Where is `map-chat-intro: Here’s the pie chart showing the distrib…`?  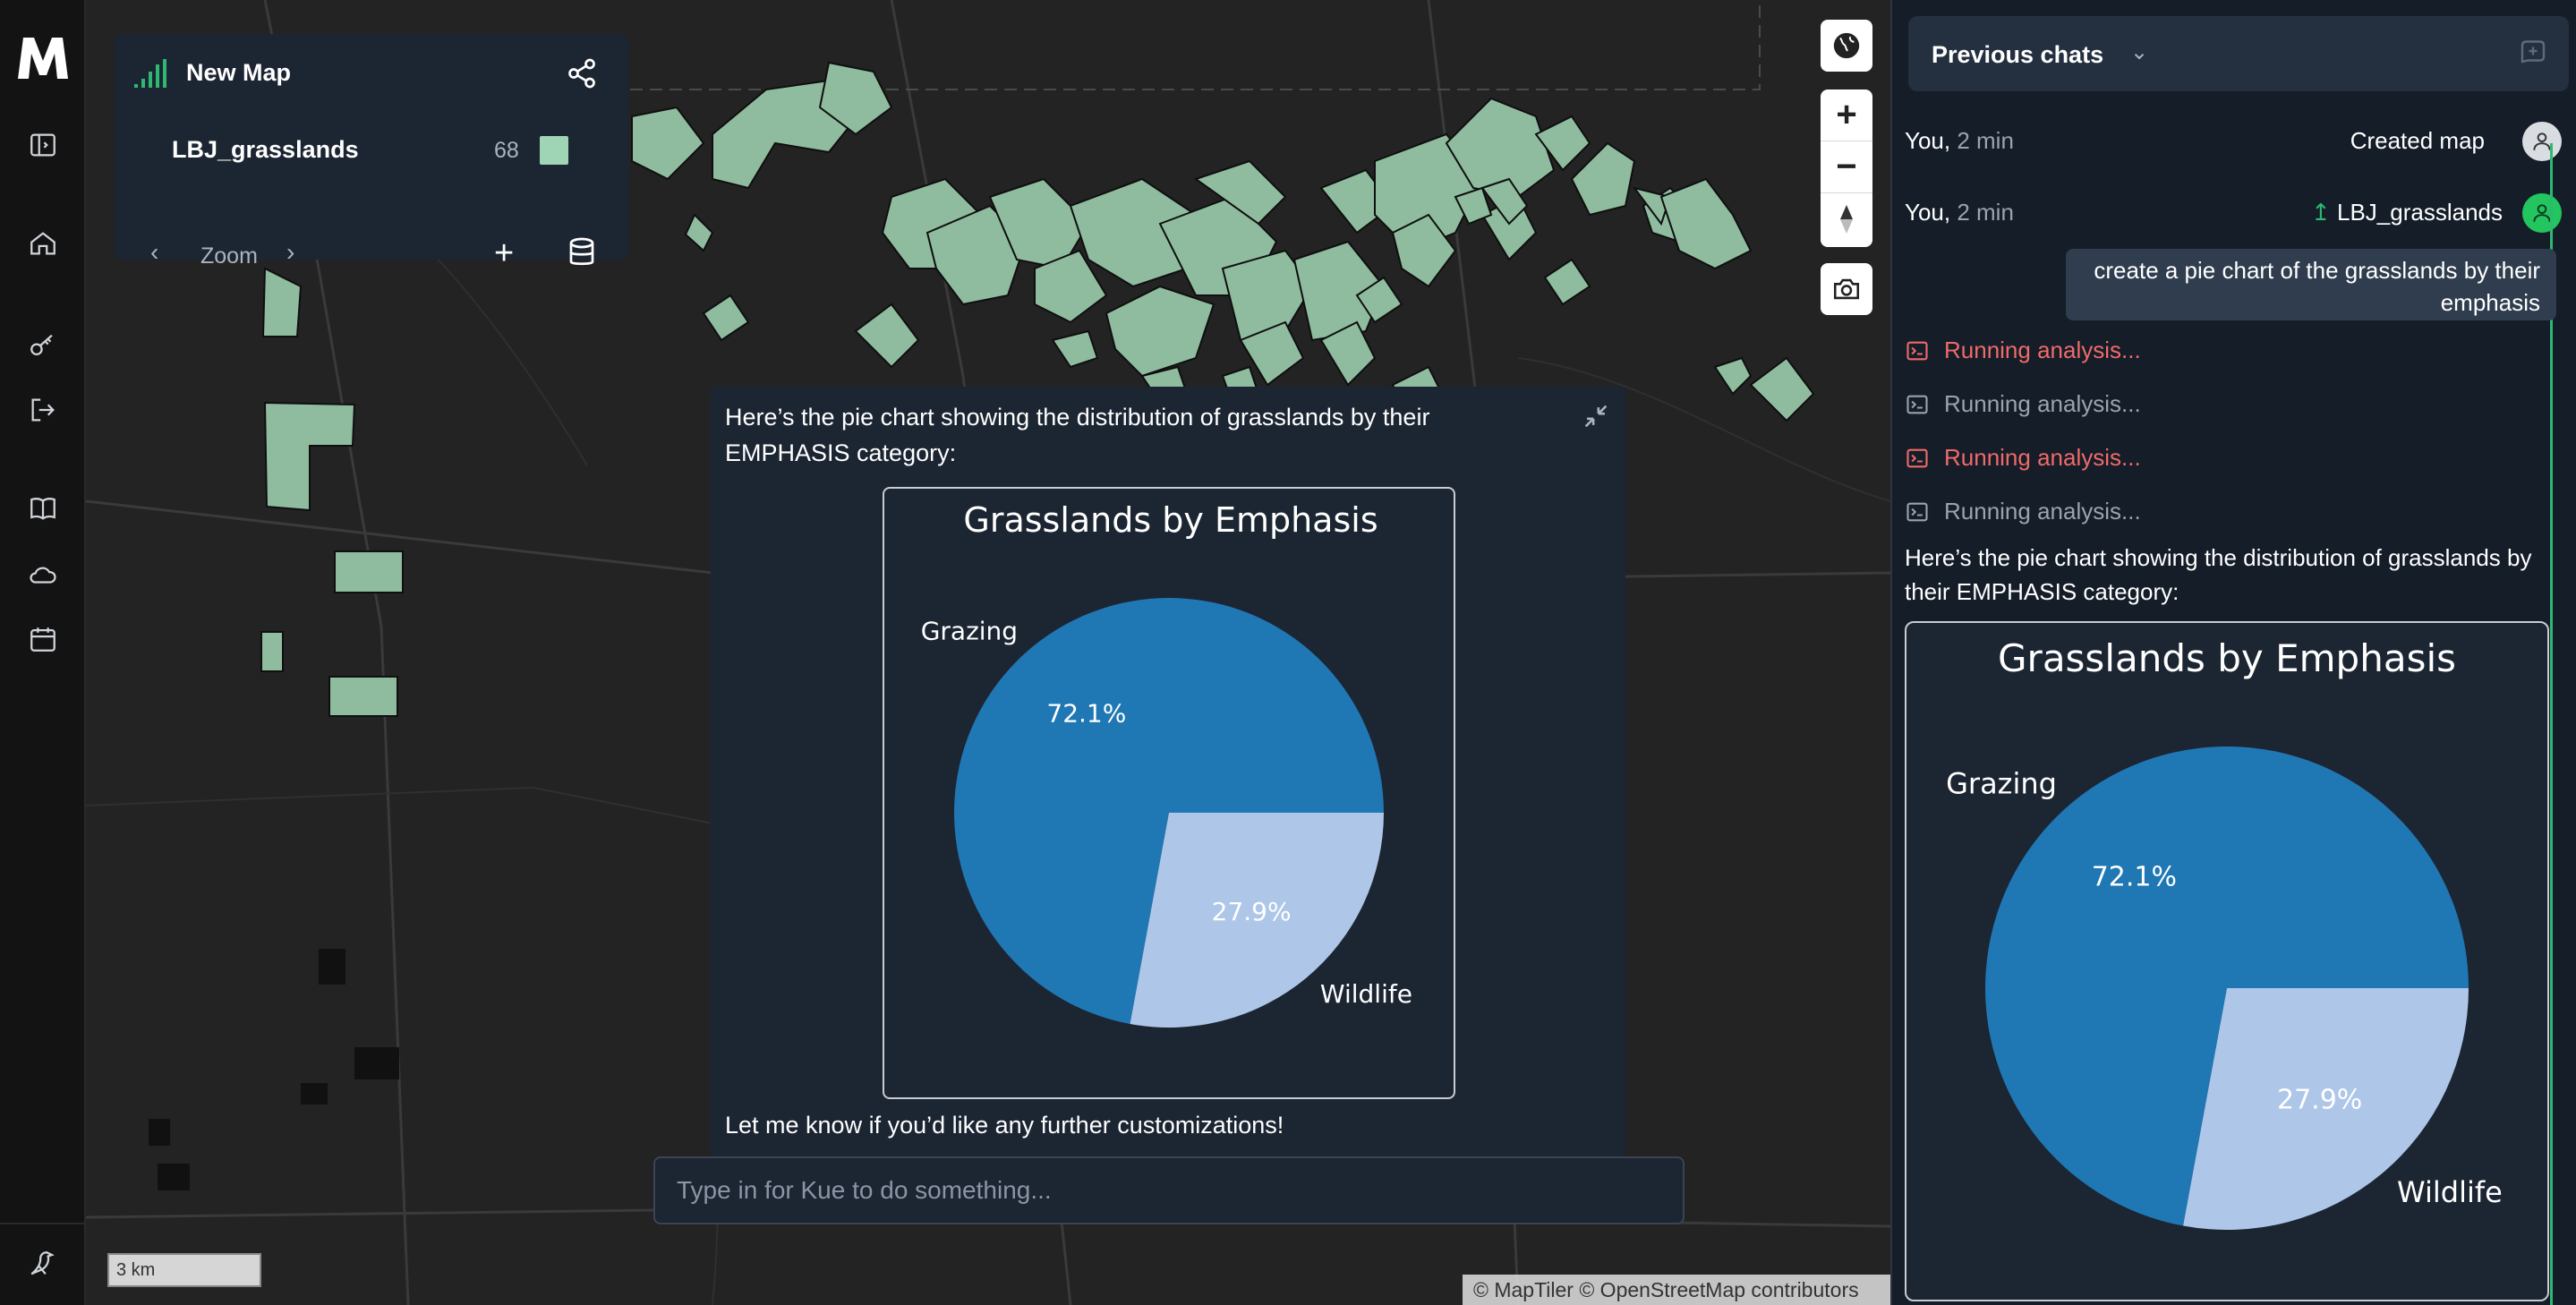 map-chat-intro: Here’s the pie chart showing the distrib… is located at coordinates (1077, 435).